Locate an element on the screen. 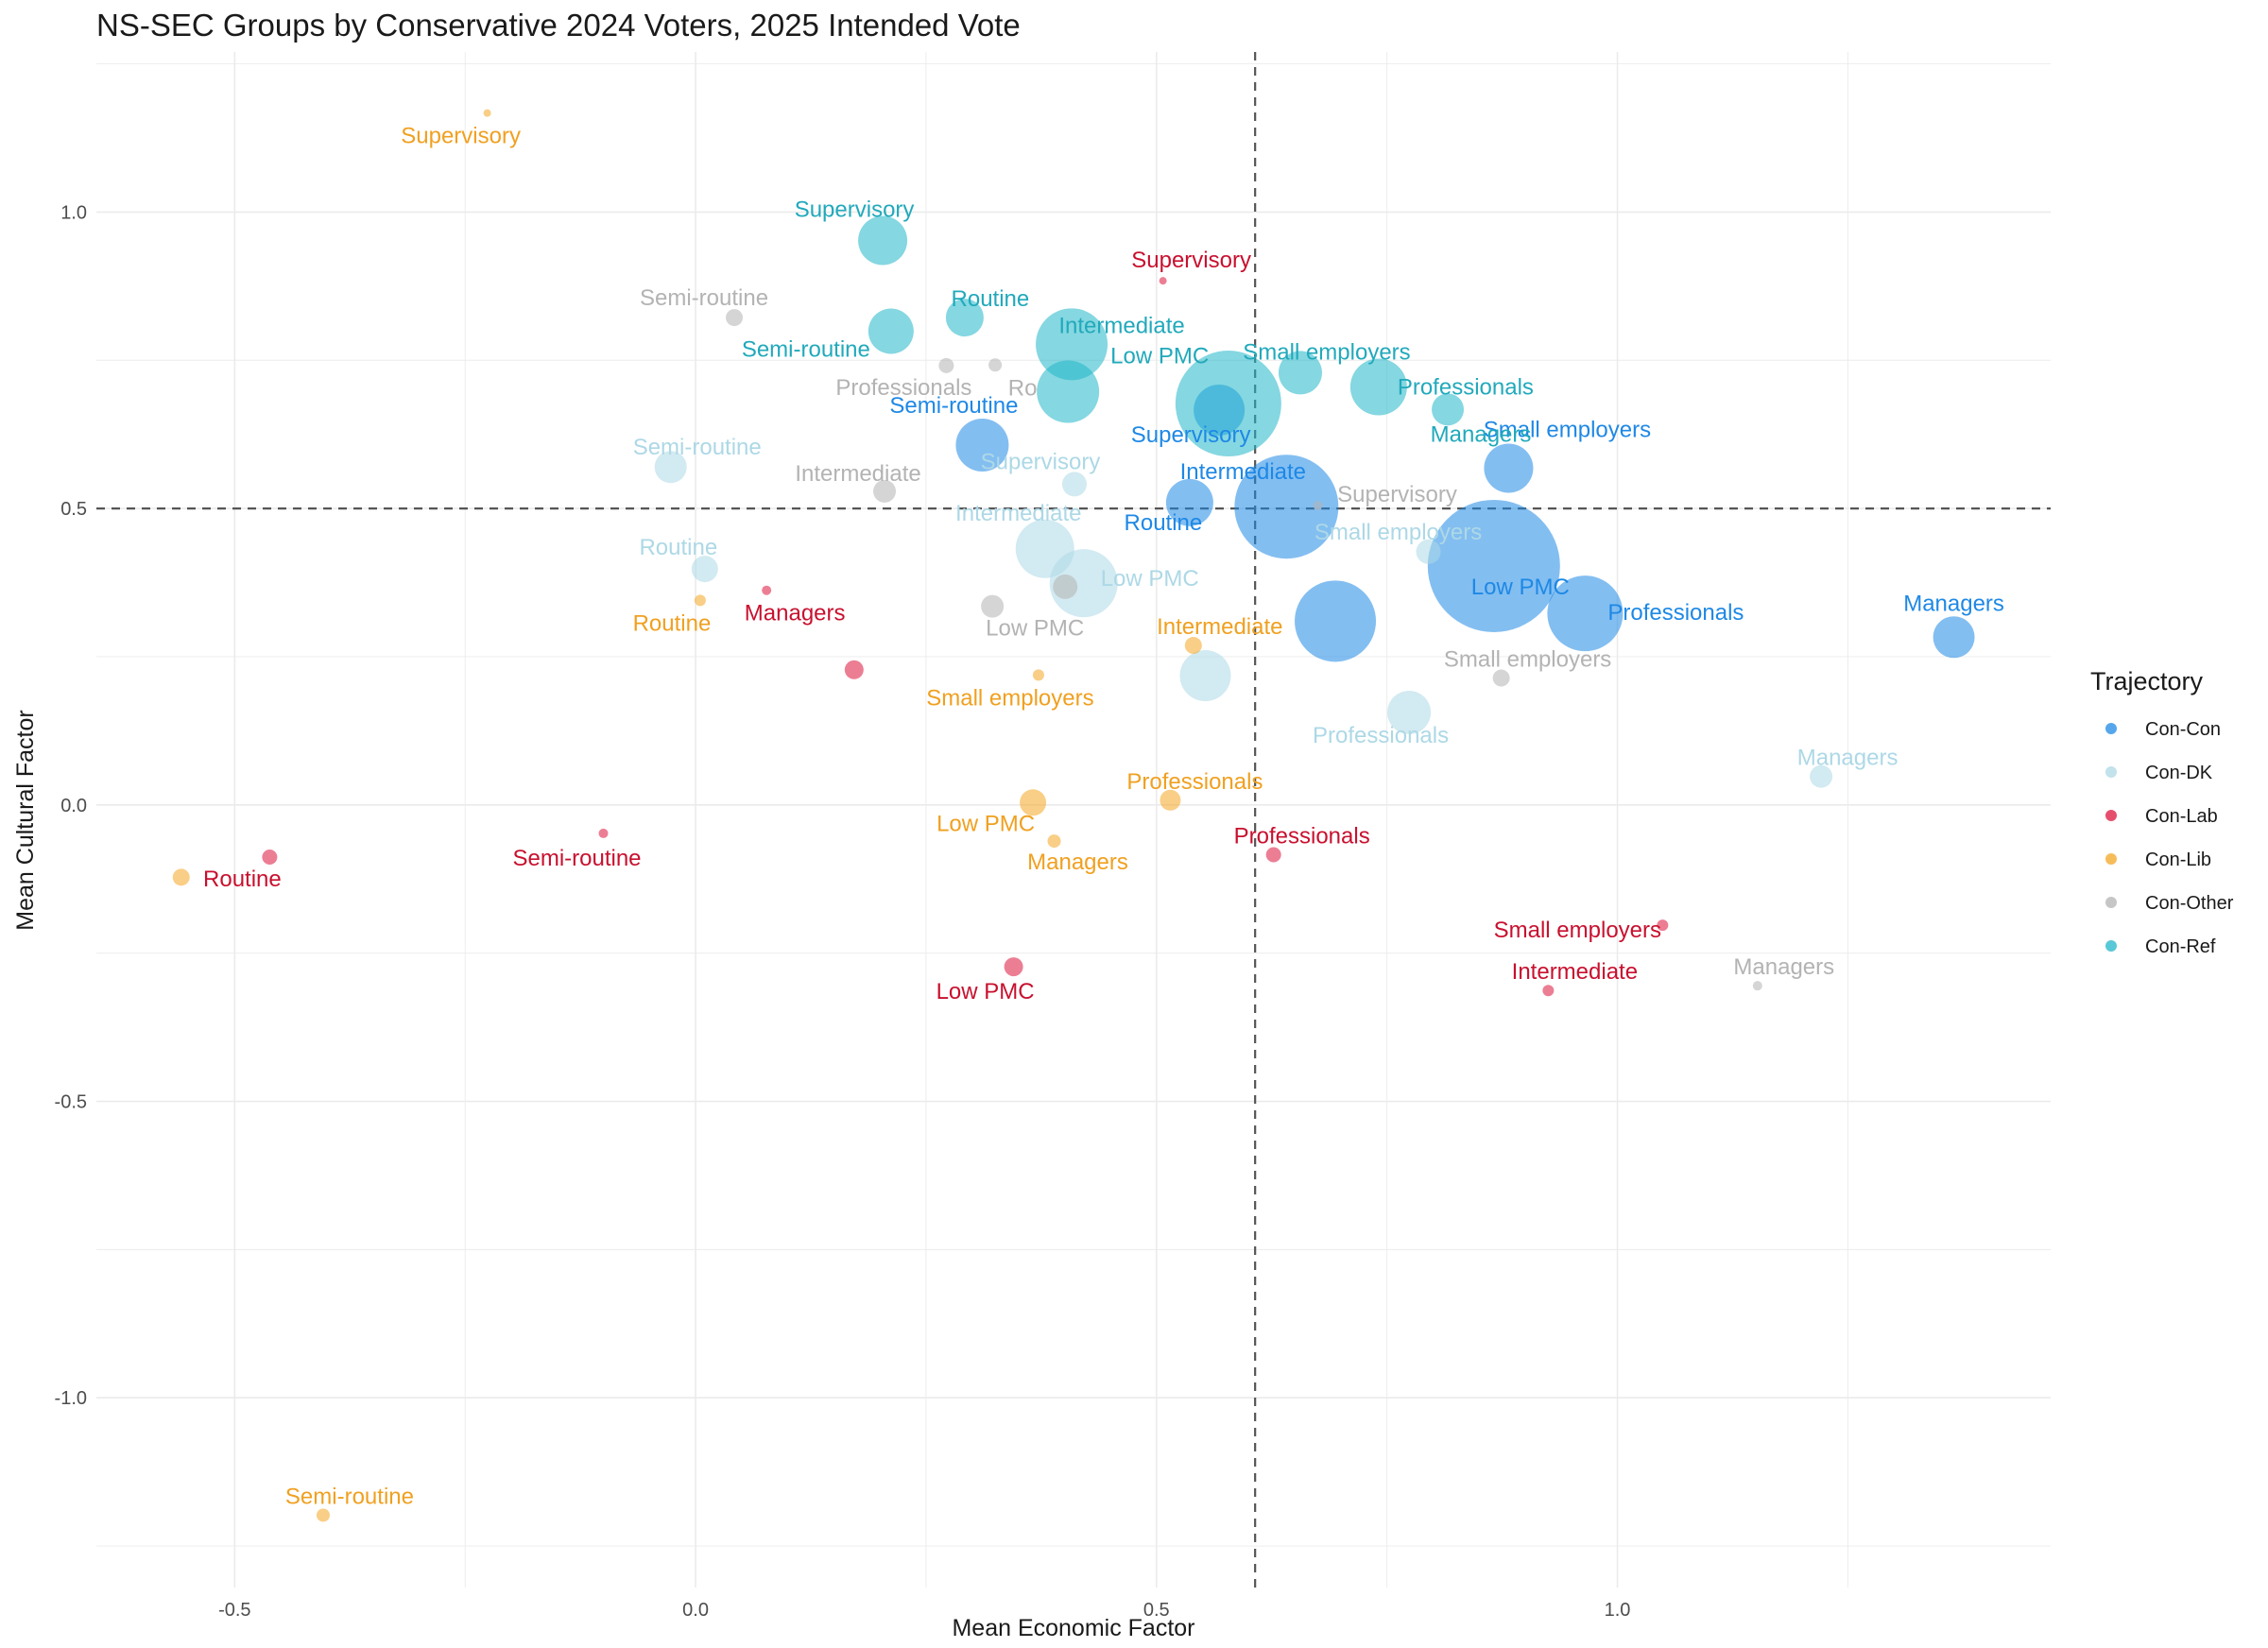 This screenshot has width=2268, height=1648. point-label-con-lab: Intermediate is located at coordinates (1575, 972).